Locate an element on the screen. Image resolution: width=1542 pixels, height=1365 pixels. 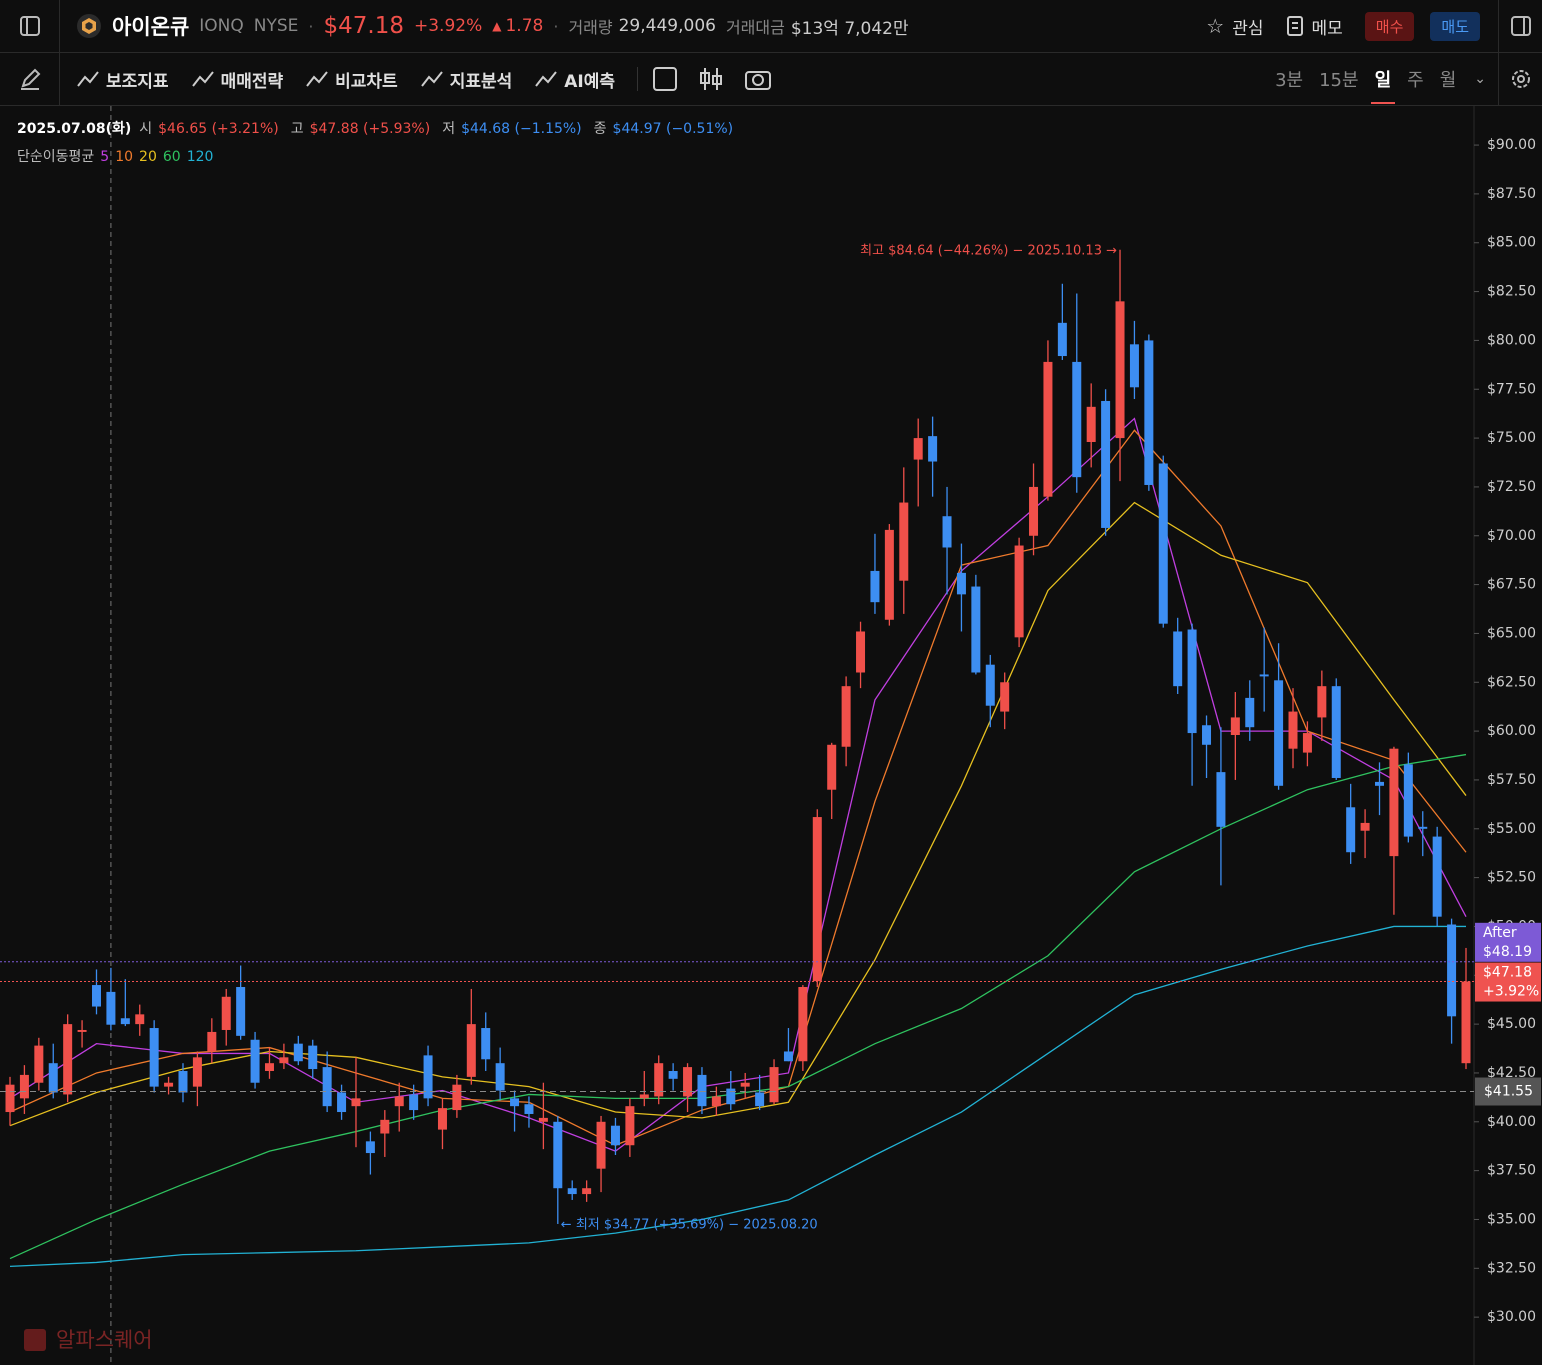
timeframe: 일 is located at coordinates (1382, 85).